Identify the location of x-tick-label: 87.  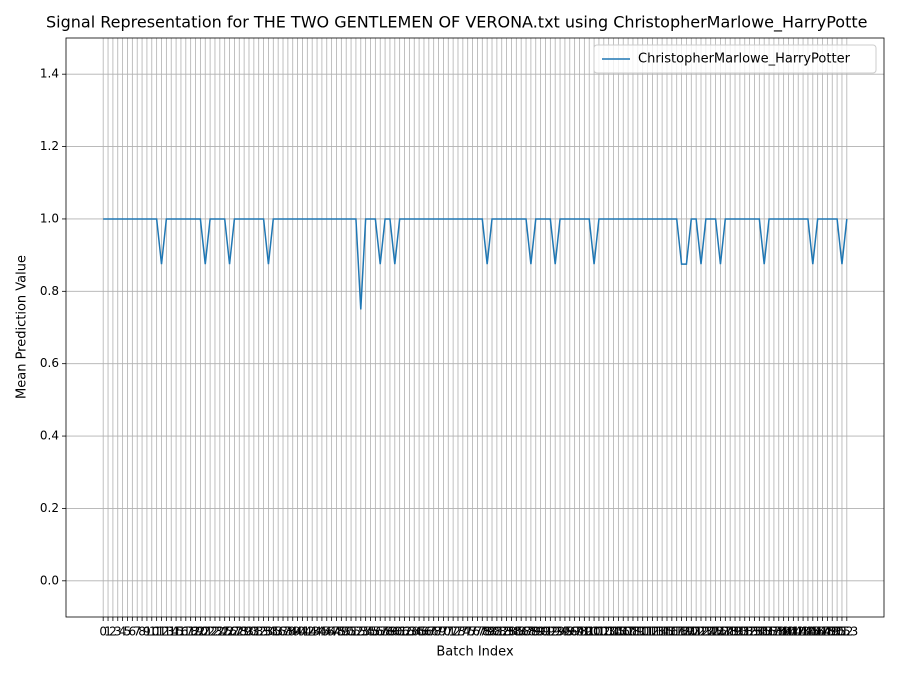
(525, 632).